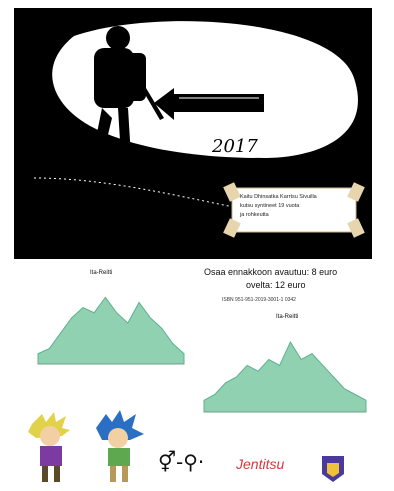  I want to click on info-note: ISBN 951-951-2019-3001-1 0342, so click(259, 300).